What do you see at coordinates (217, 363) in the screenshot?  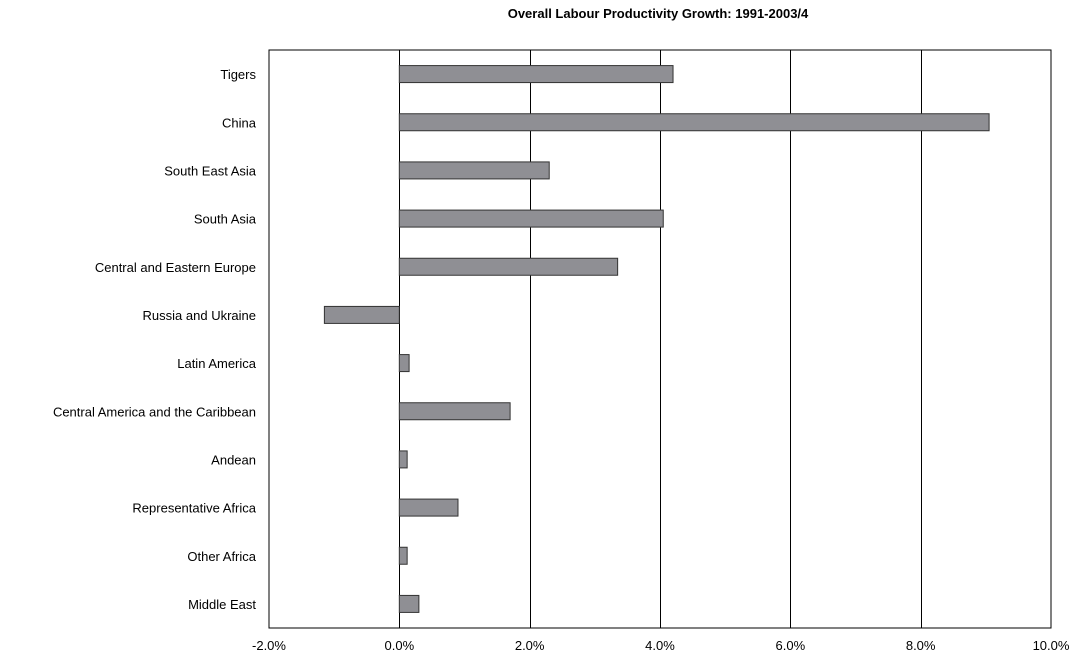 I see `category-label-6: Latin America` at bounding box center [217, 363].